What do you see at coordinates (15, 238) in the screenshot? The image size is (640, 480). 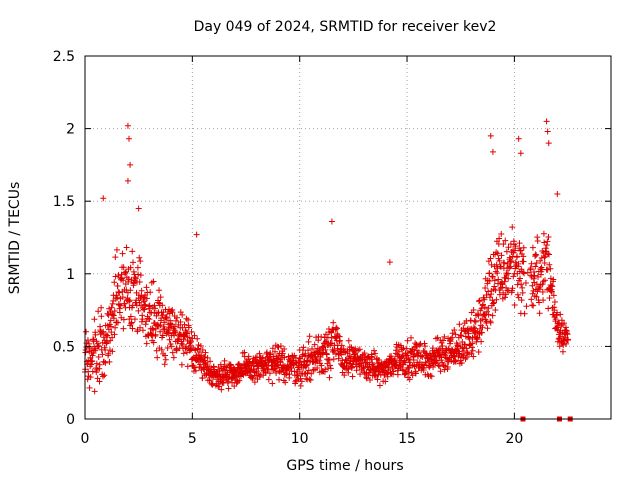 I see `y-axis-label: SRMTID / TECUs` at bounding box center [15, 238].